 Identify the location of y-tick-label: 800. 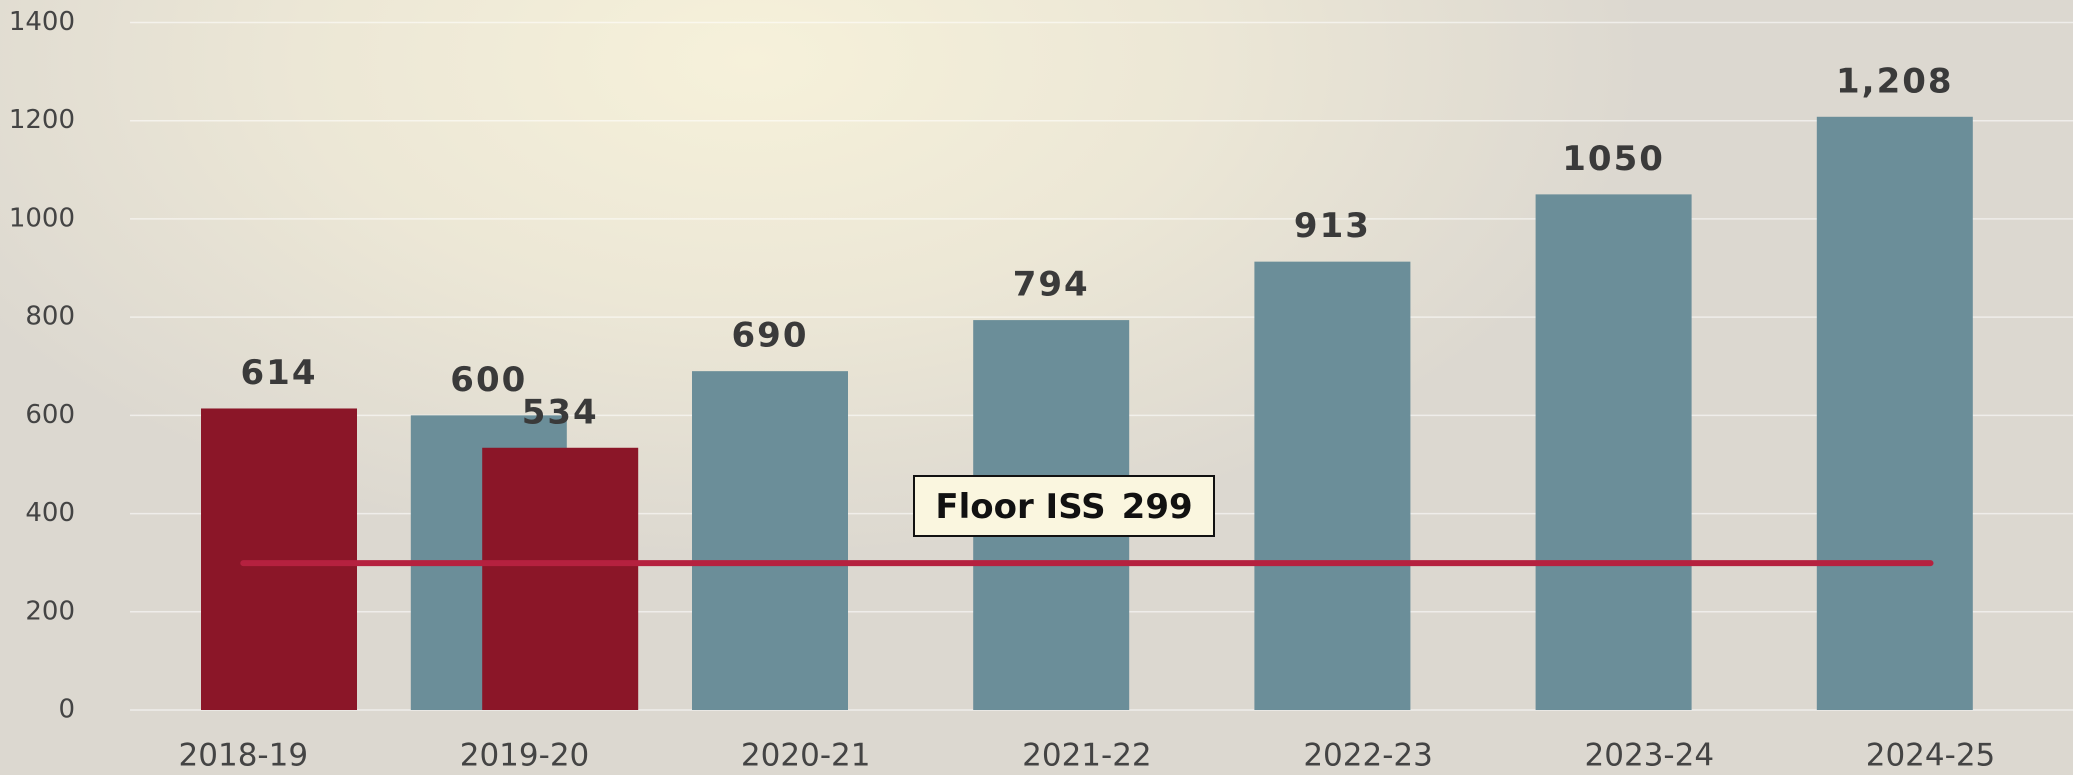
(50, 317).